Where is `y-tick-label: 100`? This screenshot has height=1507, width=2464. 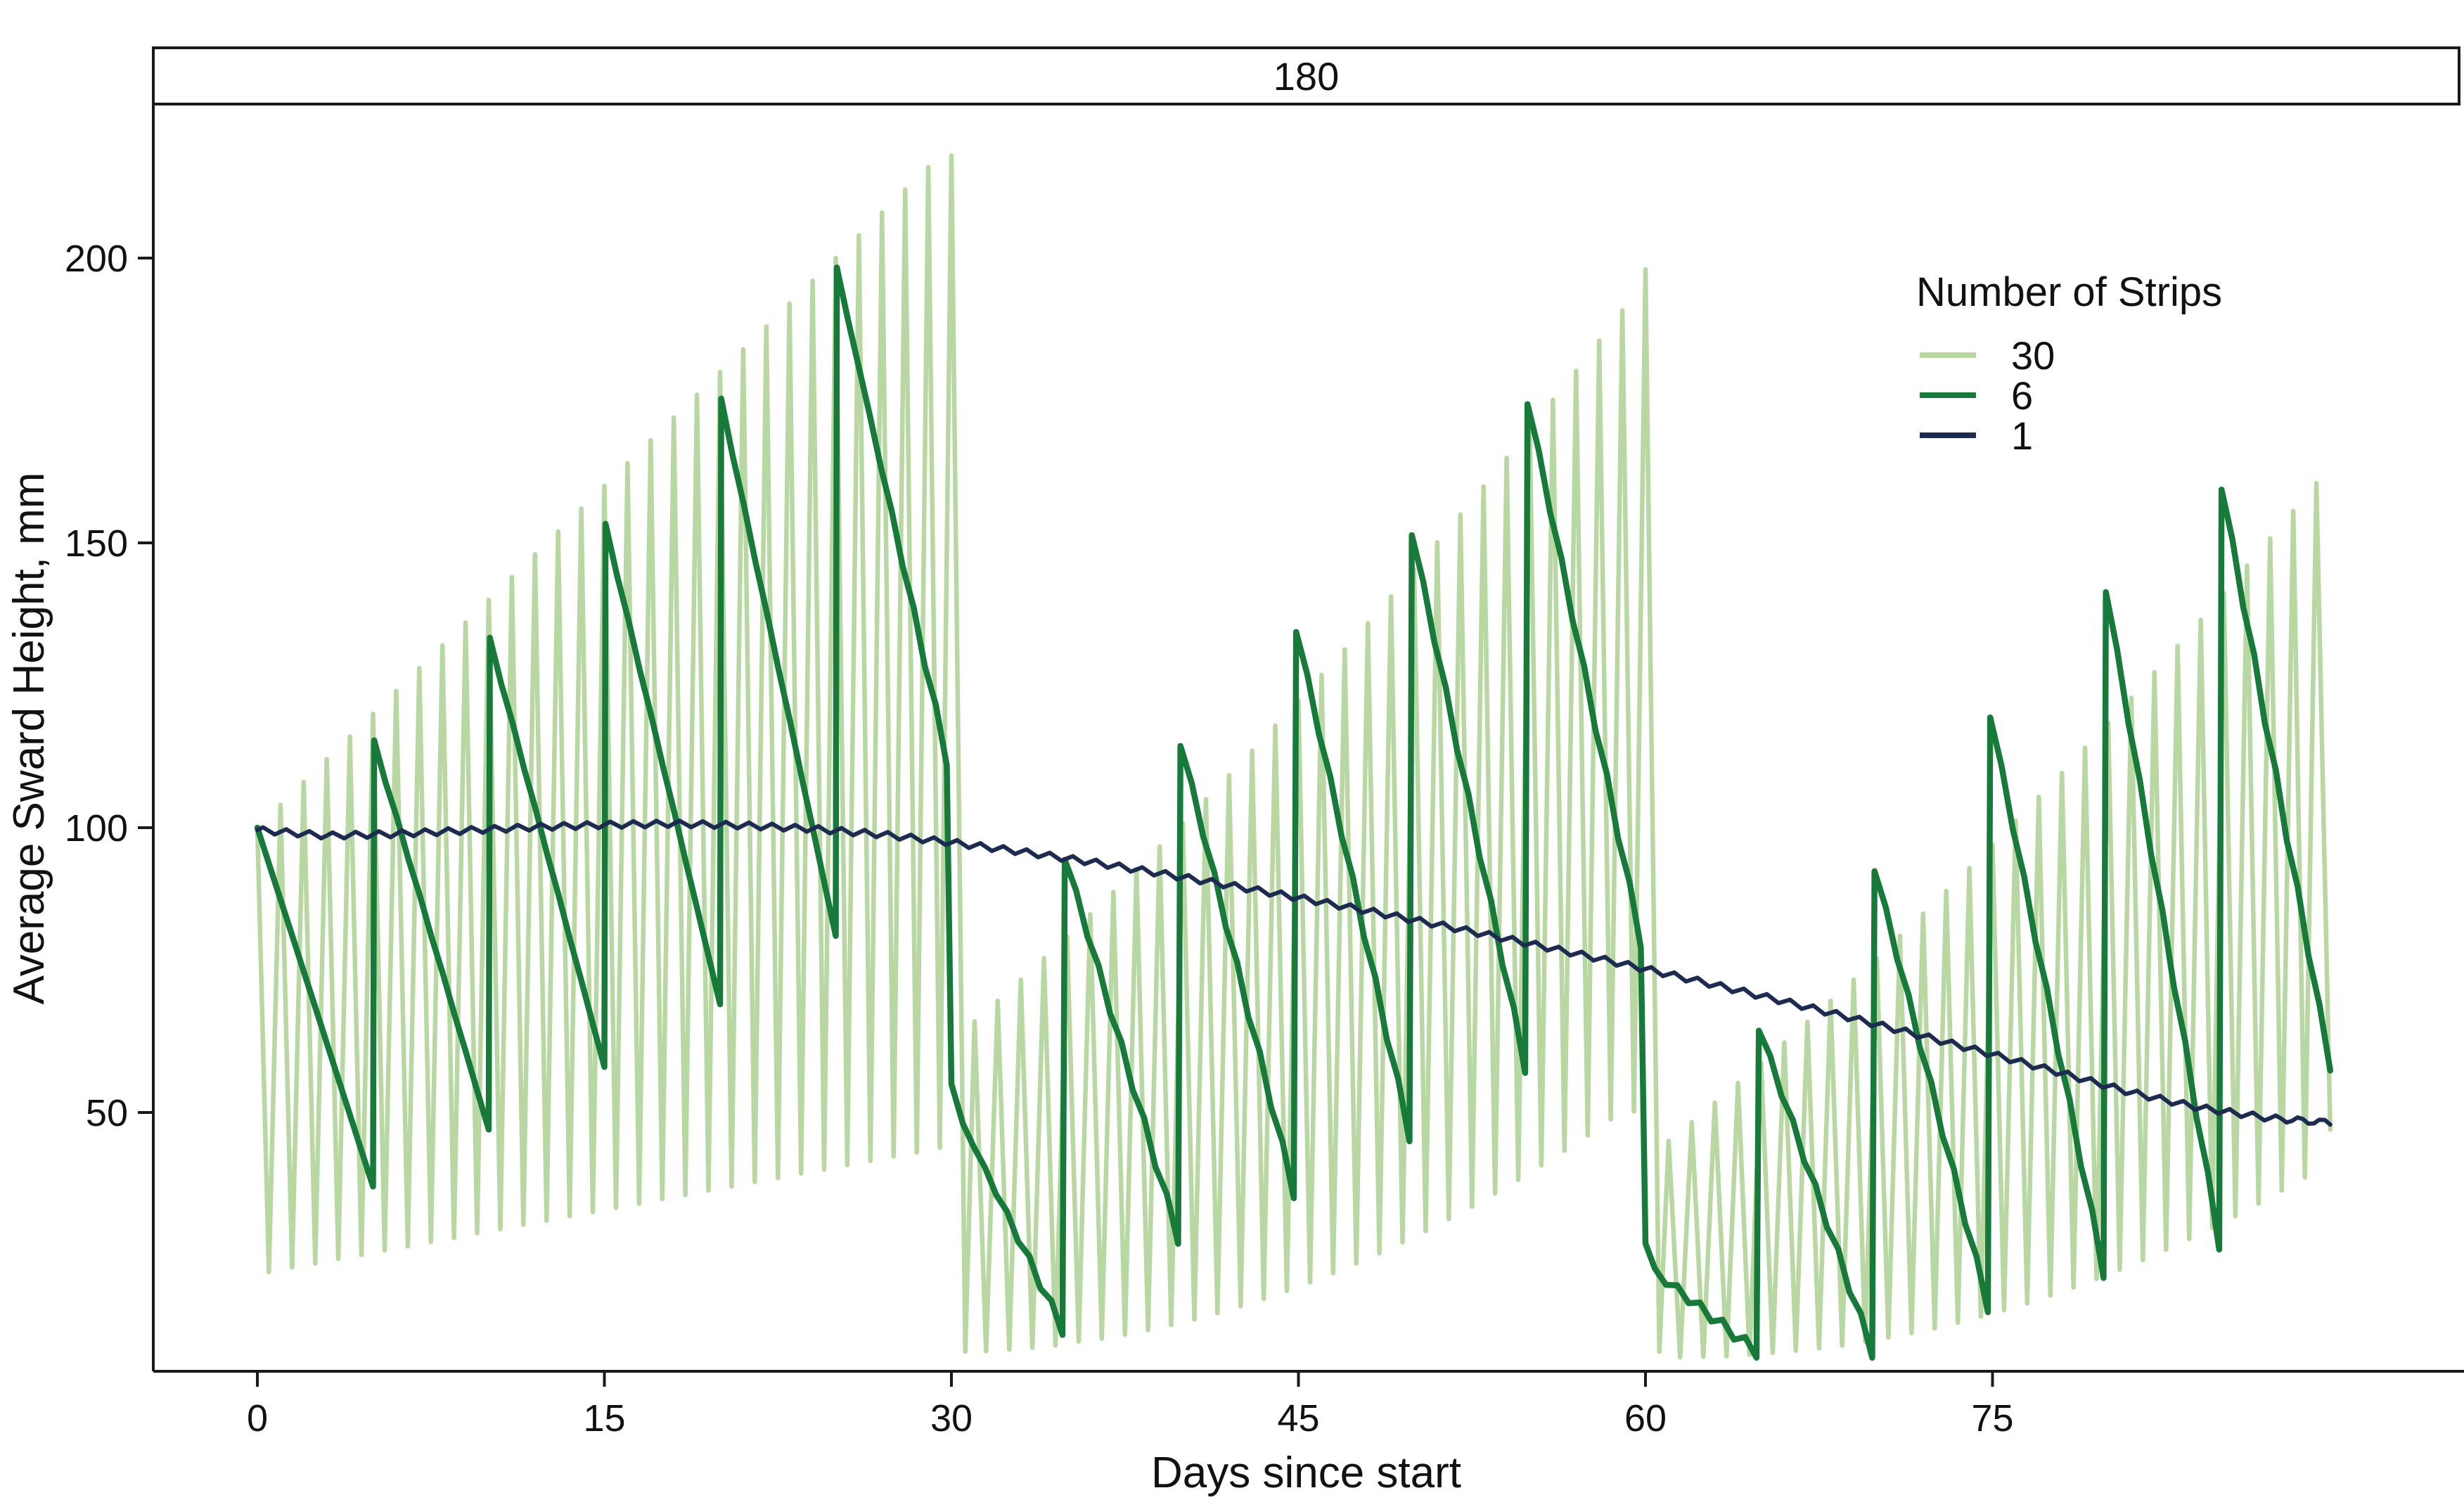
y-tick-label: 100 is located at coordinates (96, 828).